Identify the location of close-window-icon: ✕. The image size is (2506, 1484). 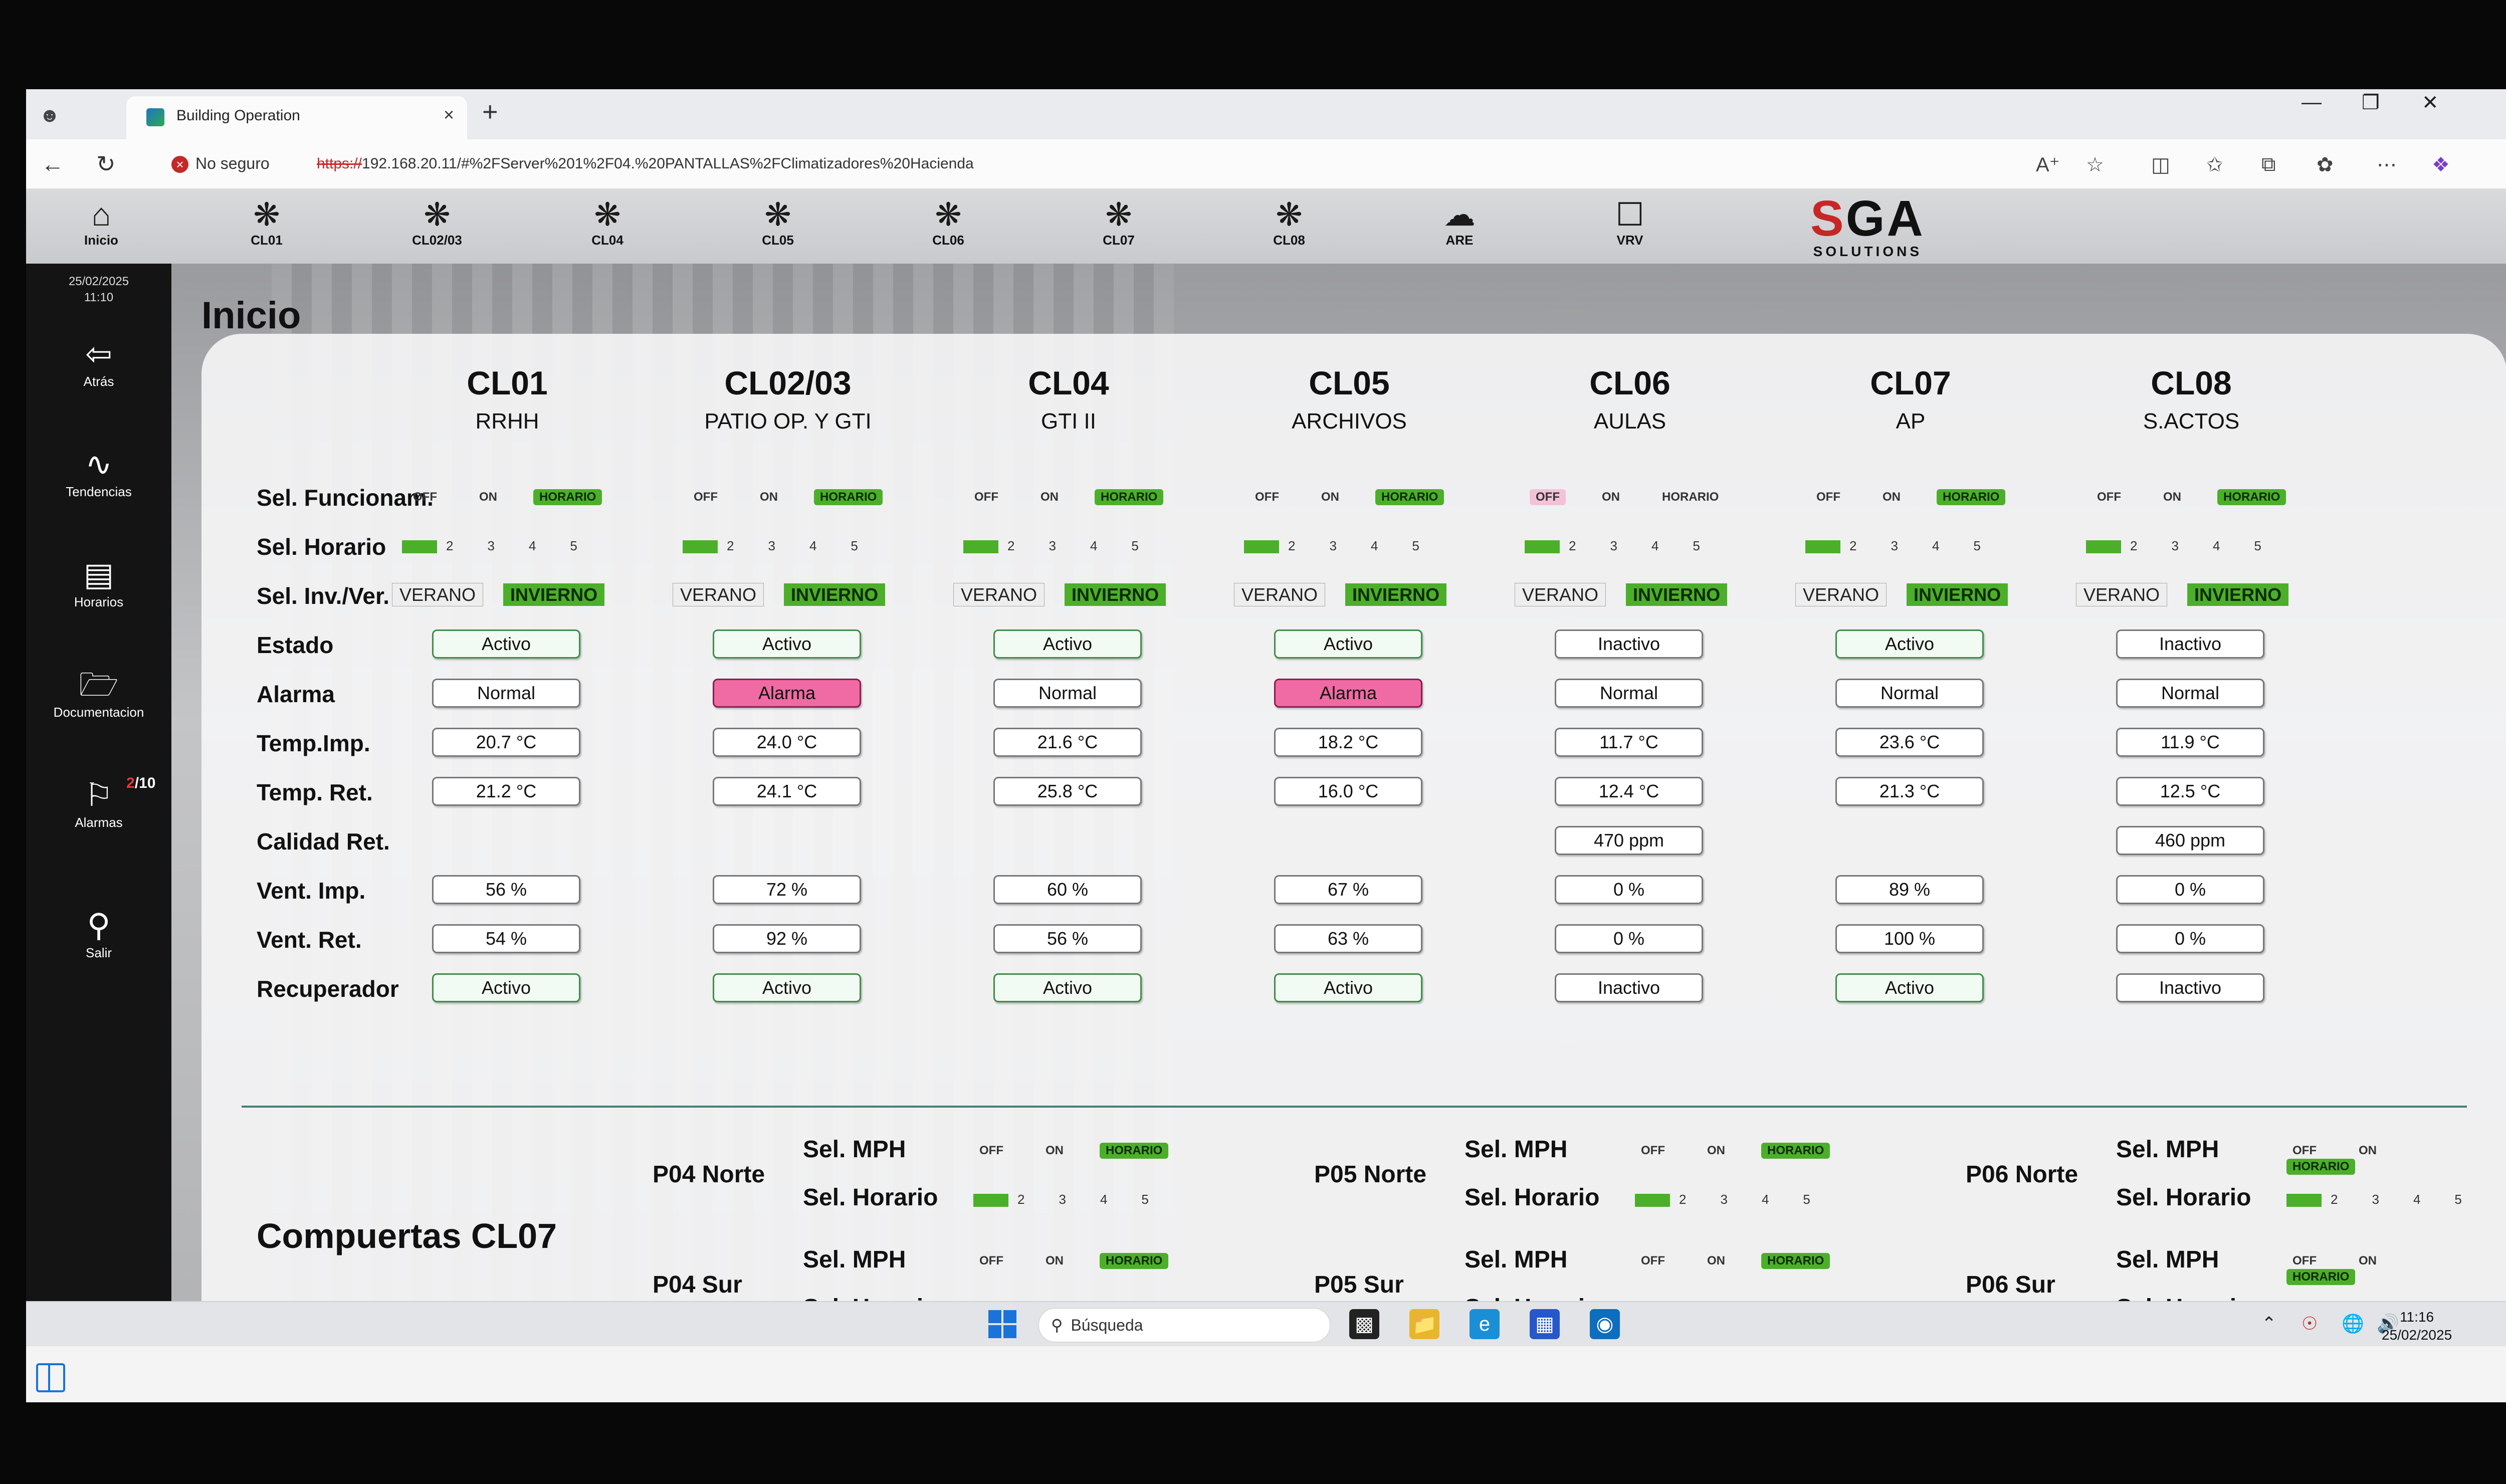
(2430, 103).